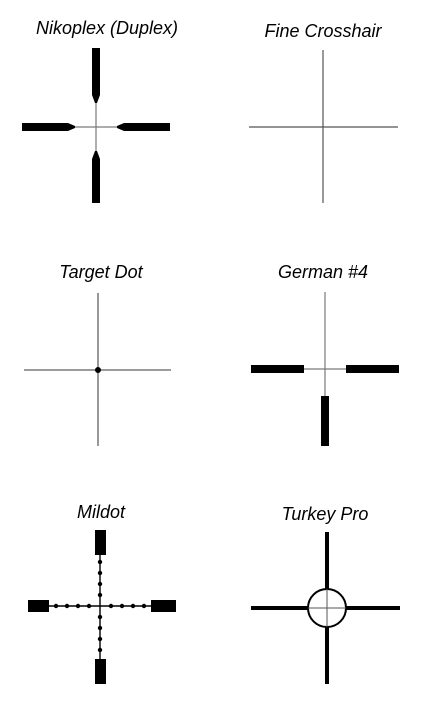  Describe the element at coordinates (96, 125) in the screenshot. I see `duplex-reticle-icon` at that location.